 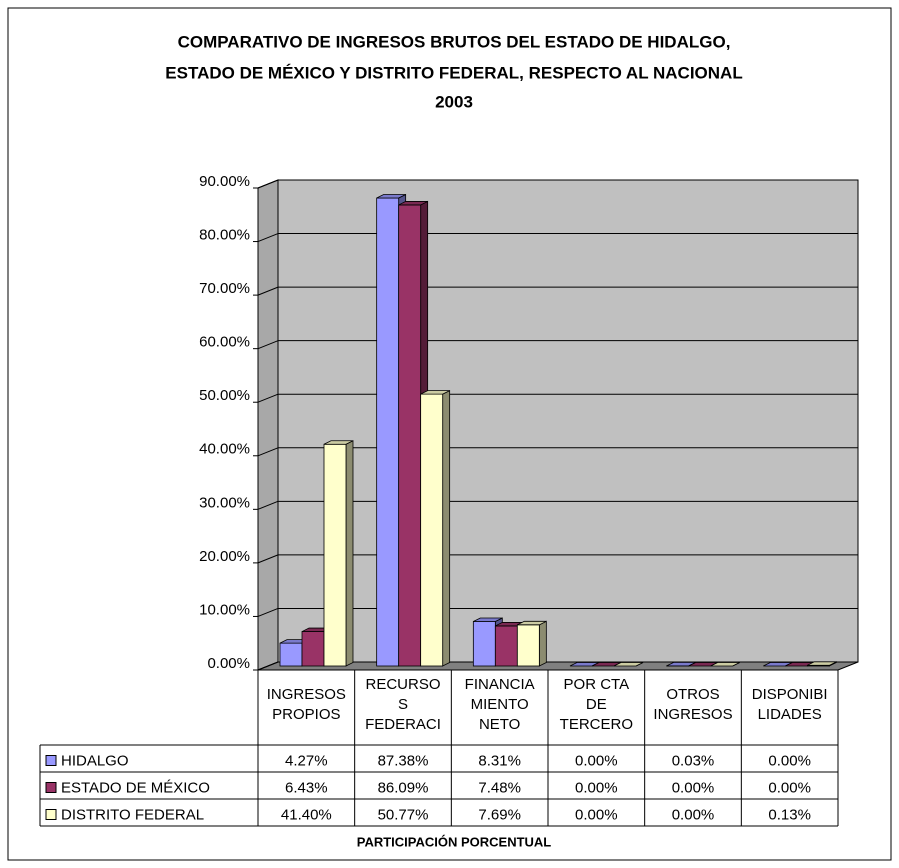 What do you see at coordinates (499, 760) in the screenshot?
I see `data-label: 8.31%` at bounding box center [499, 760].